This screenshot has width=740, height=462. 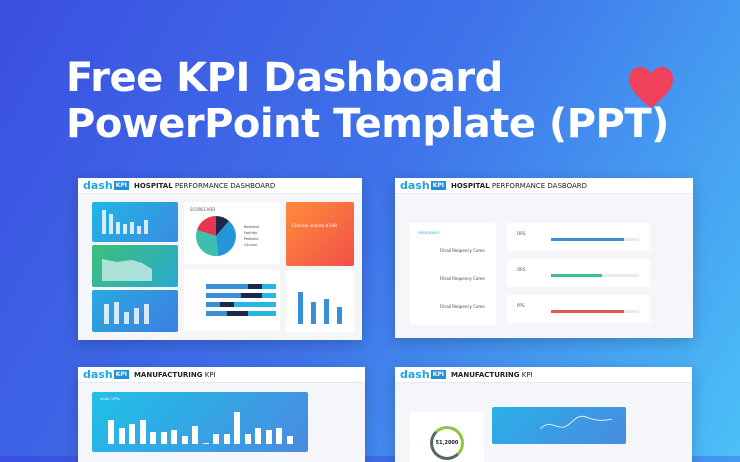 What do you see at coordinates (200, 422) in the screenshot?
I see `manufacturing-bar-chart: Units / KPIs` at bounding box center [200, 422].